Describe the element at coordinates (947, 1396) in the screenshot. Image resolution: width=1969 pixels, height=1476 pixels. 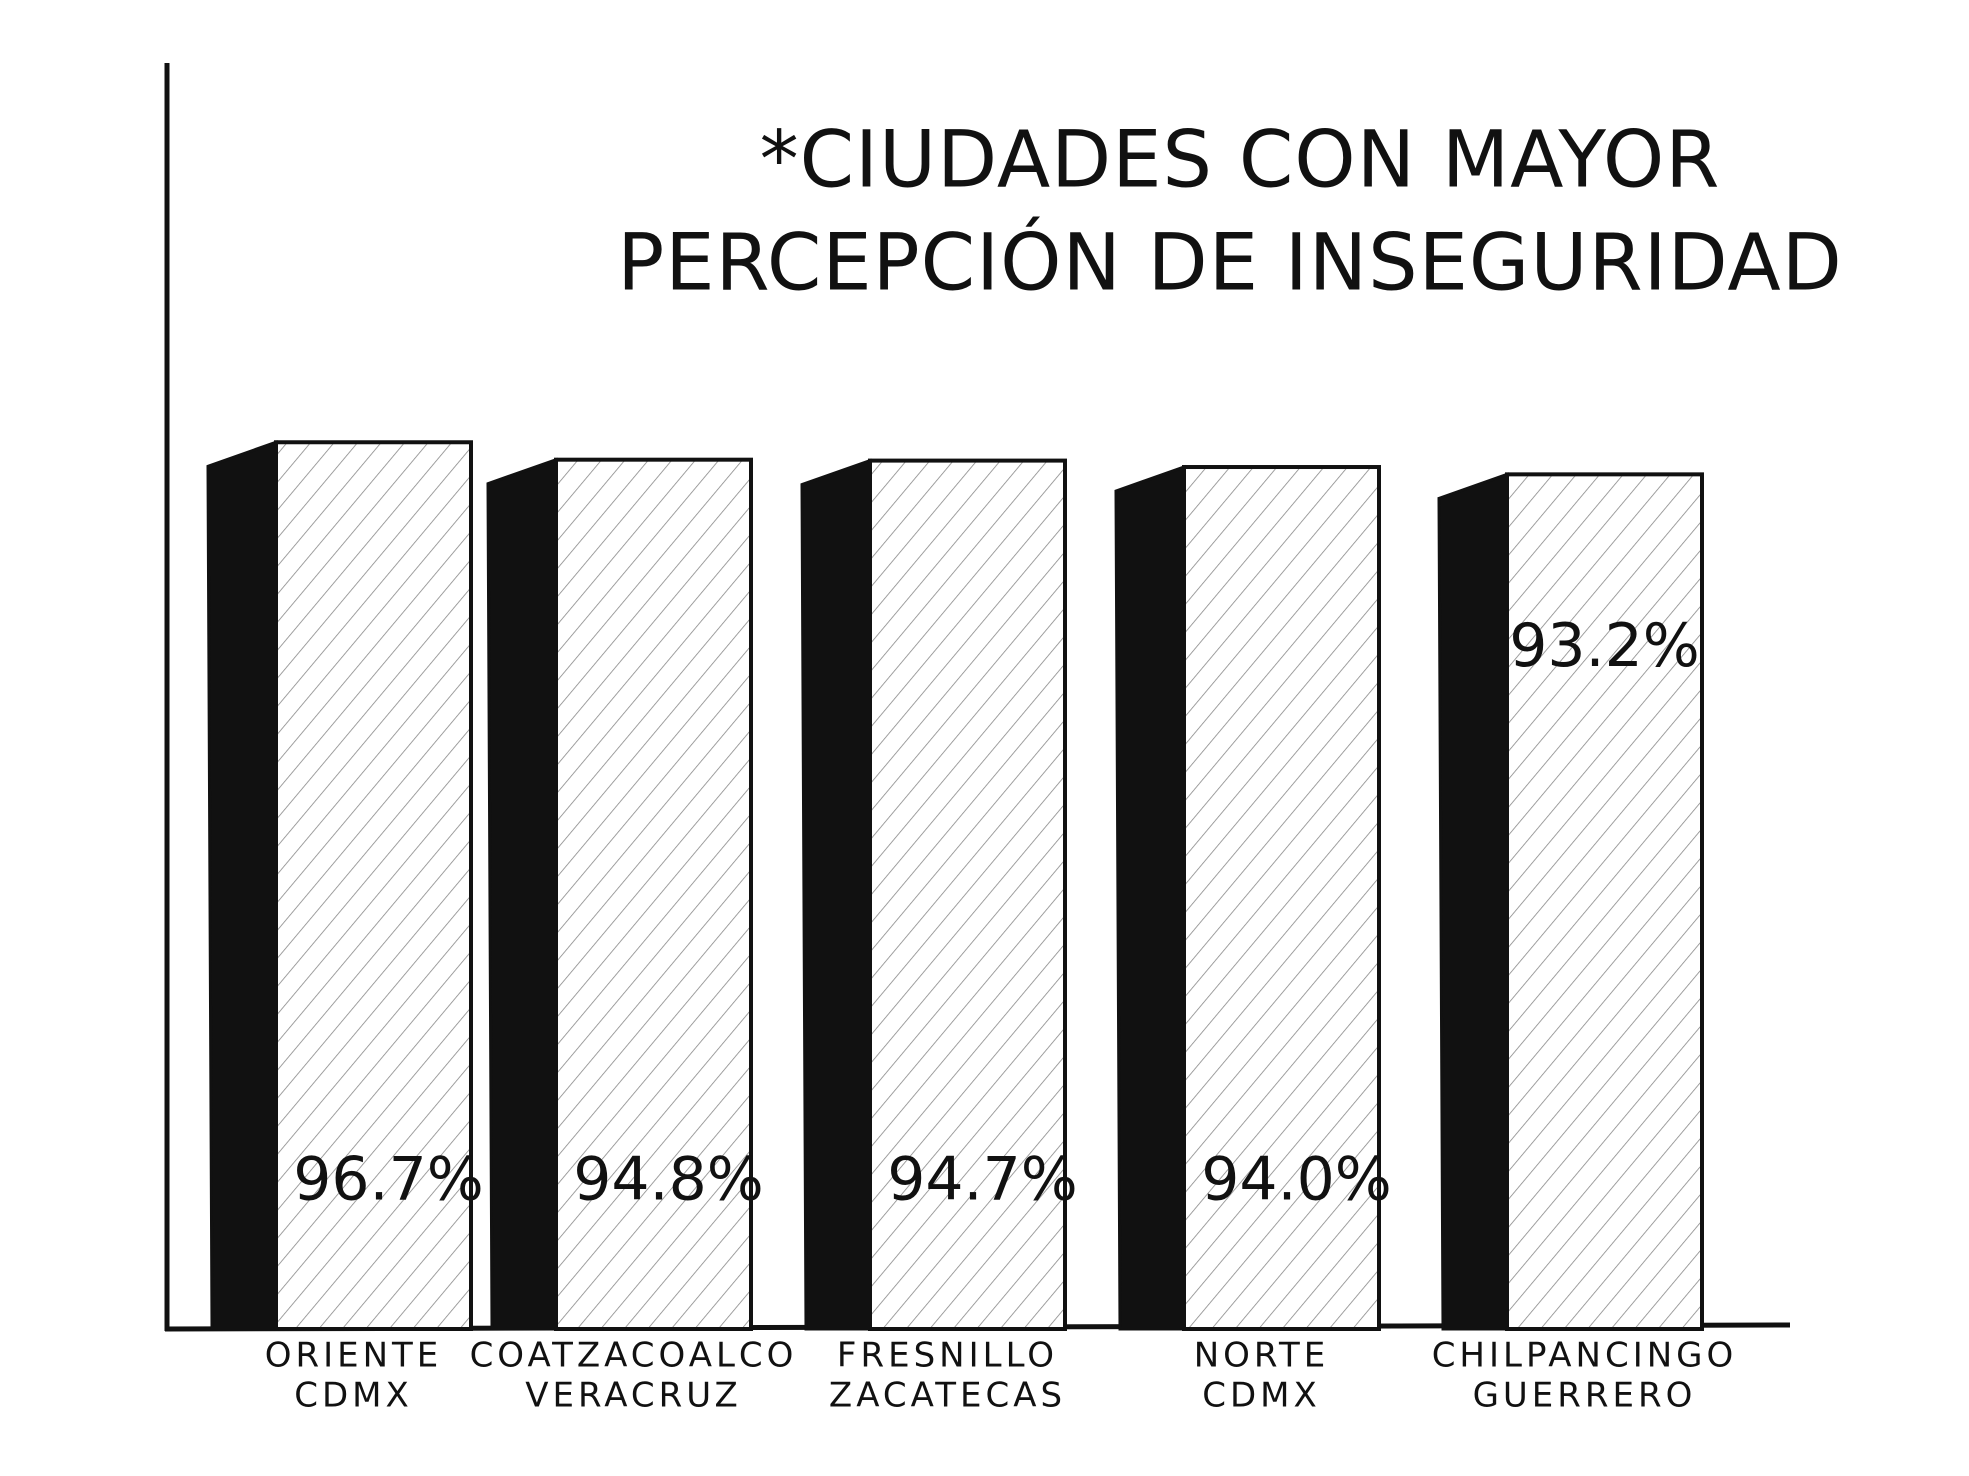
I see `x-tick-label: ZACATECAS` at that location.